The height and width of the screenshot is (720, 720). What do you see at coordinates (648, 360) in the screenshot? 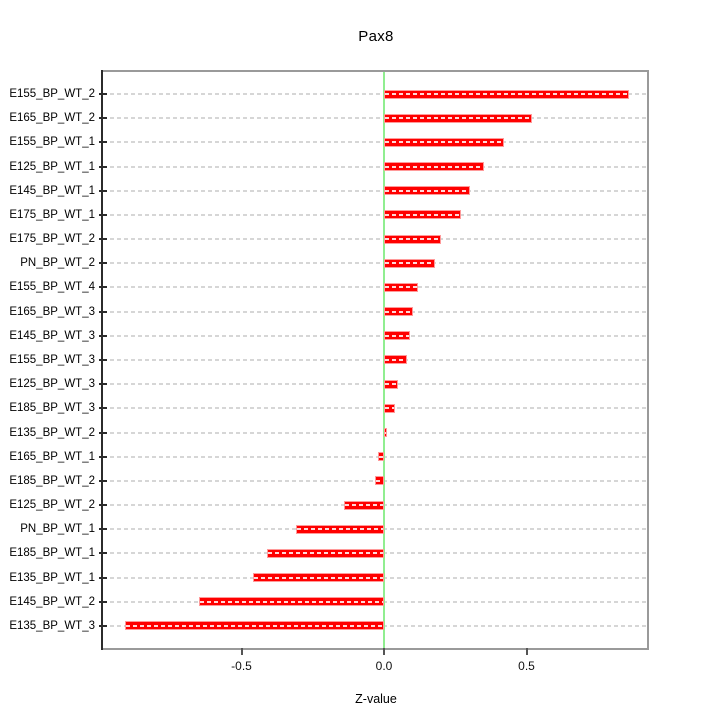
I see `plot-border-right` at bounding box center [648, 360].